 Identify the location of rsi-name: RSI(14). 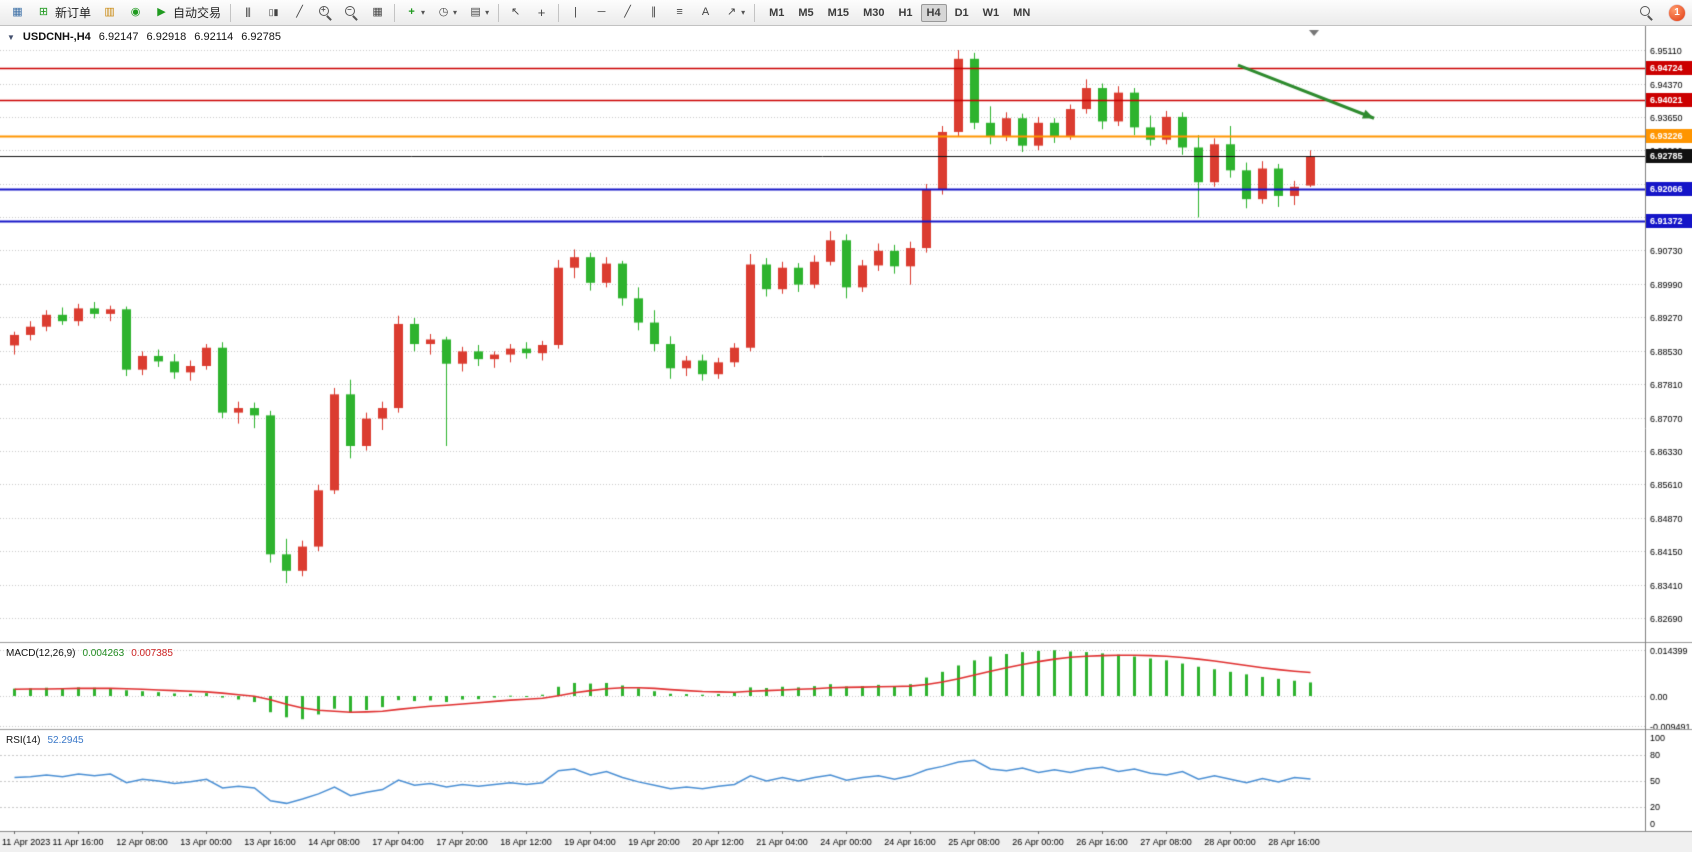
(23, 740).